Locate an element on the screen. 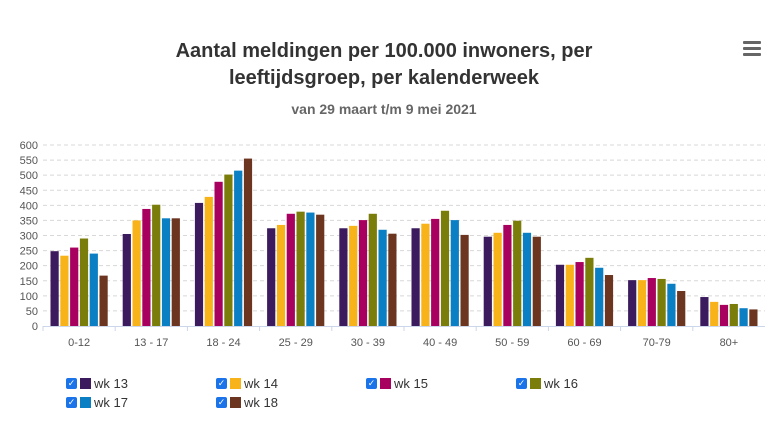  legend-item-wk-18: ✓ wk 18 is located at coordinates (247, 402).